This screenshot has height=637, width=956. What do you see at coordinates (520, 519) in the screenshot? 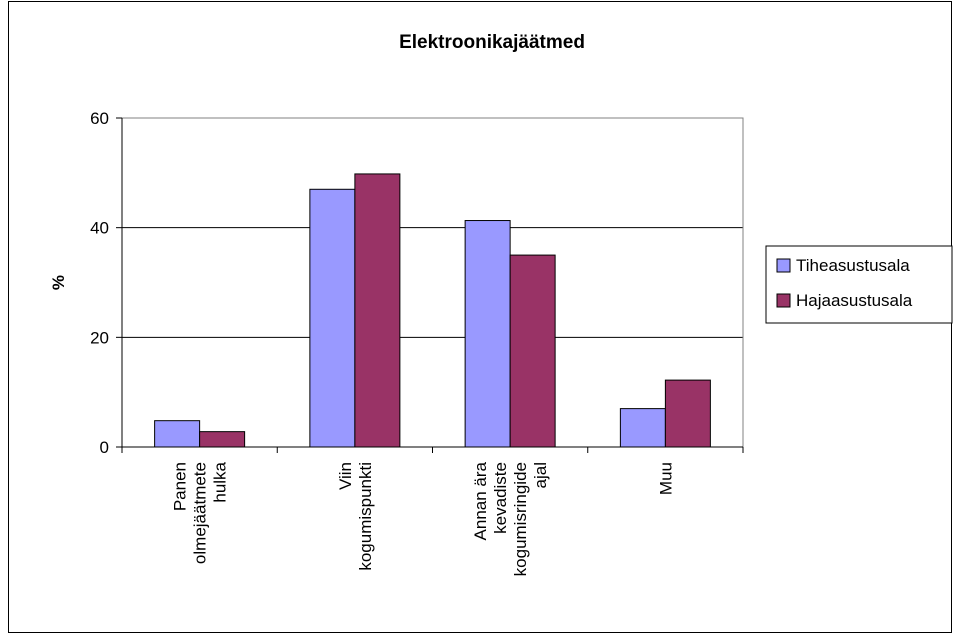
I see `x-tick-label-line: kogumisringide` at bounding box center [520, 519].